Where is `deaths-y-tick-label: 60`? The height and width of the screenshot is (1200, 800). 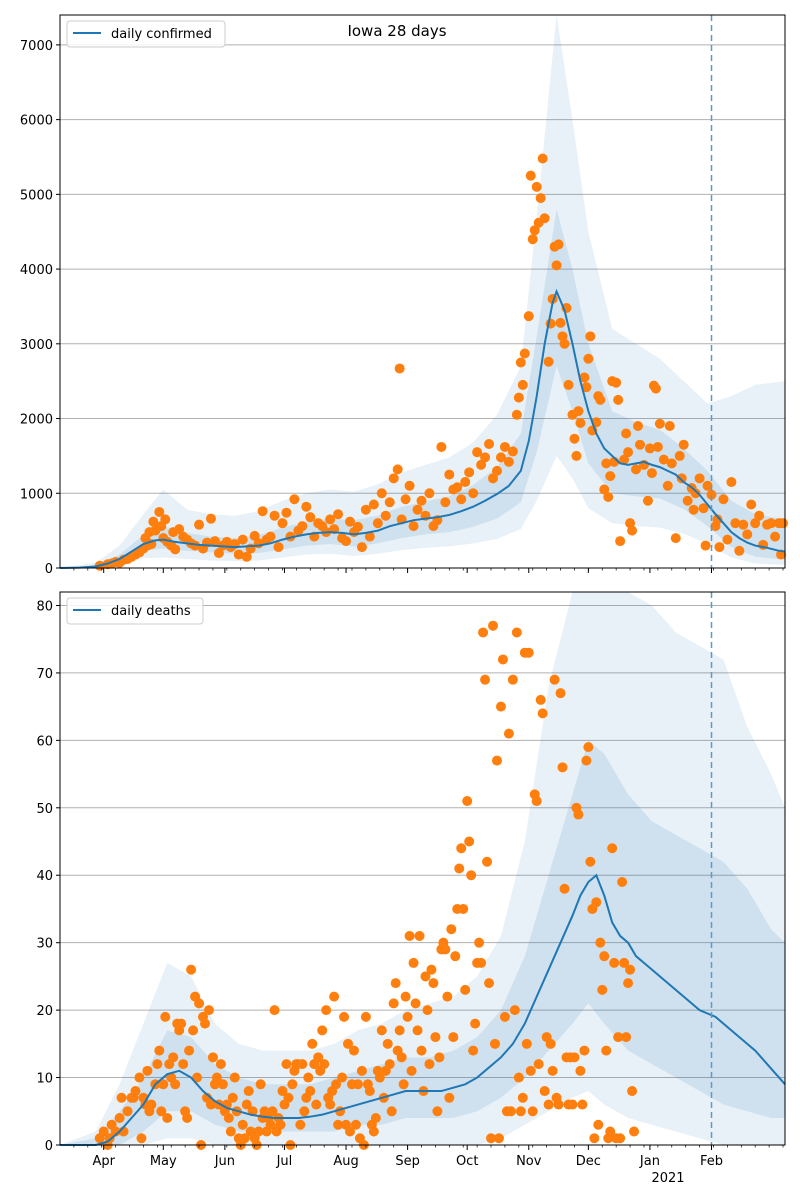
deaths-y-tick-label: 60 is located at coordinates (44, 741).